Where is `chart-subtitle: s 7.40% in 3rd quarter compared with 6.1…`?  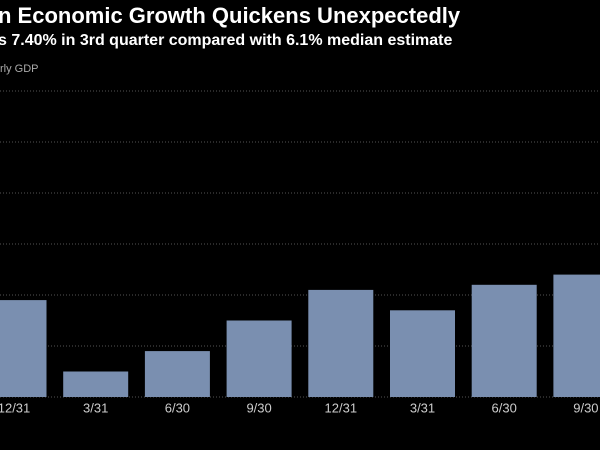
chart-subtitle: s 7.40% in 3rd quarter compared with 6.1… is located at coordinates (226, 40).